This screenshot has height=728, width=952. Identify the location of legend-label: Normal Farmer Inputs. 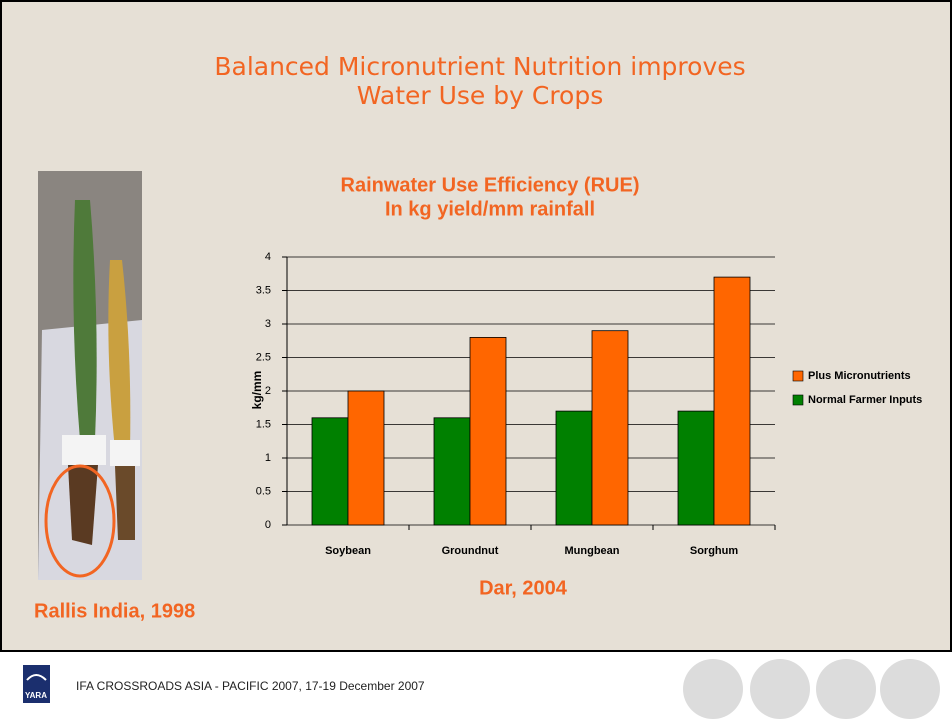
(865, 400).